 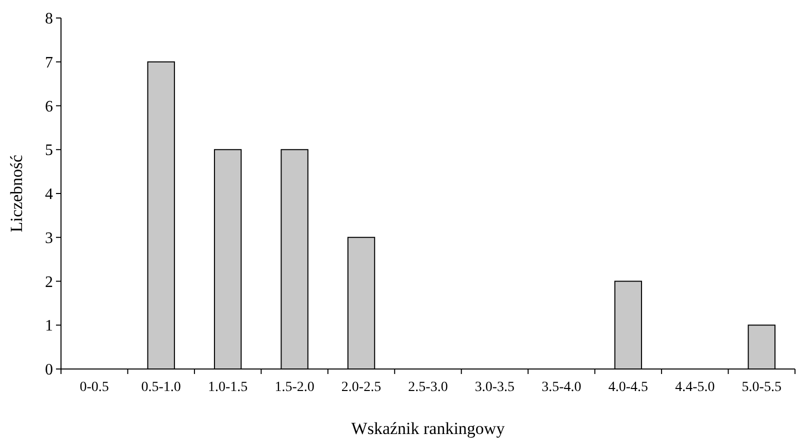 What do you see at coordinates (361, 387) in the screenshot?
I see `x-tick-label: 2.0-2.5` at bounding box center [361, 387].